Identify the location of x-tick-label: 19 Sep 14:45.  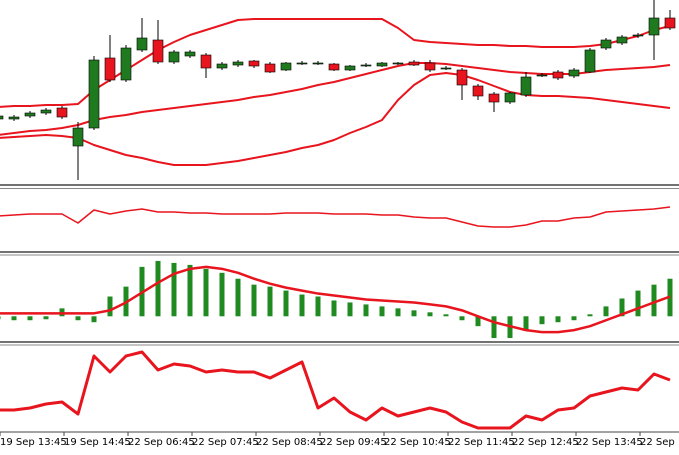
(97, 442).